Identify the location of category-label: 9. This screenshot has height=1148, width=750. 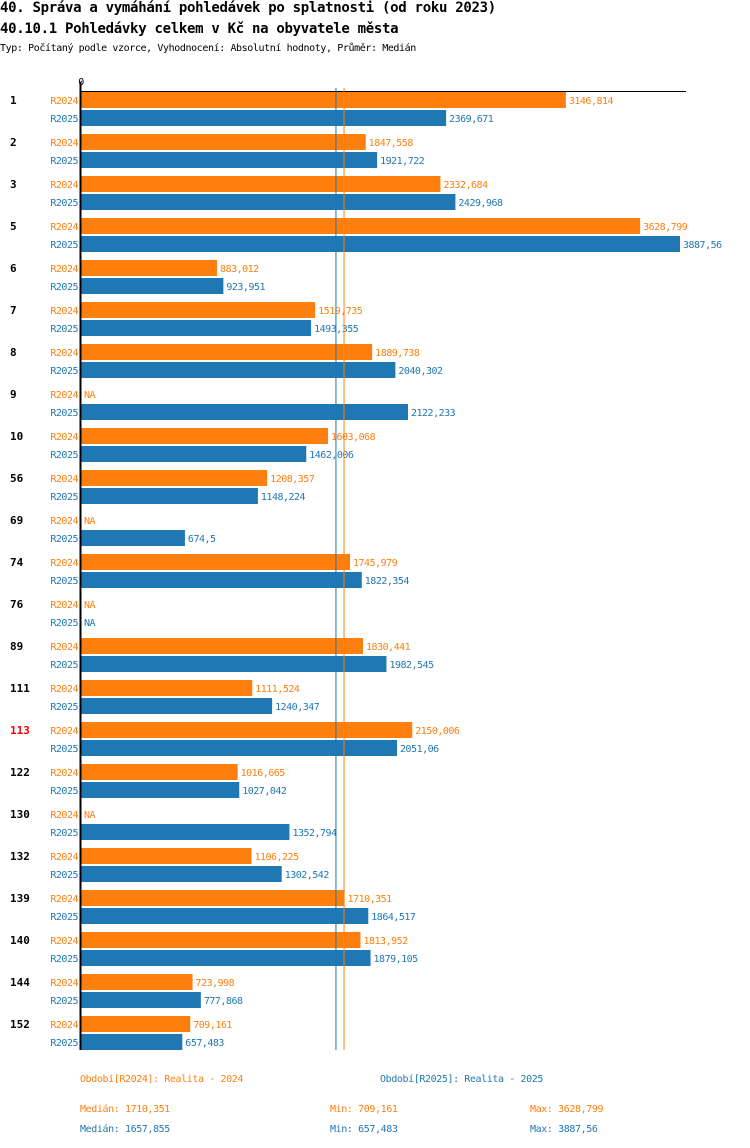
(13, 394).